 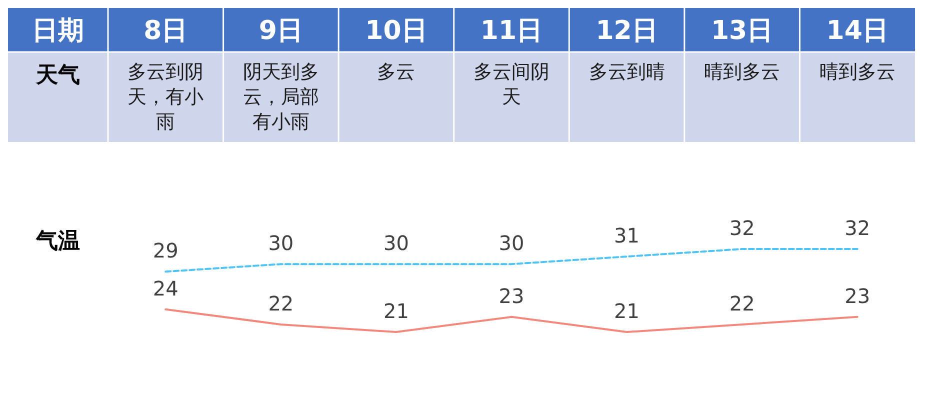 What do you see at coordinates (857, 31) in the screenshot?
I see `x-tick-label: 14日` at bounding box center [857, 31].